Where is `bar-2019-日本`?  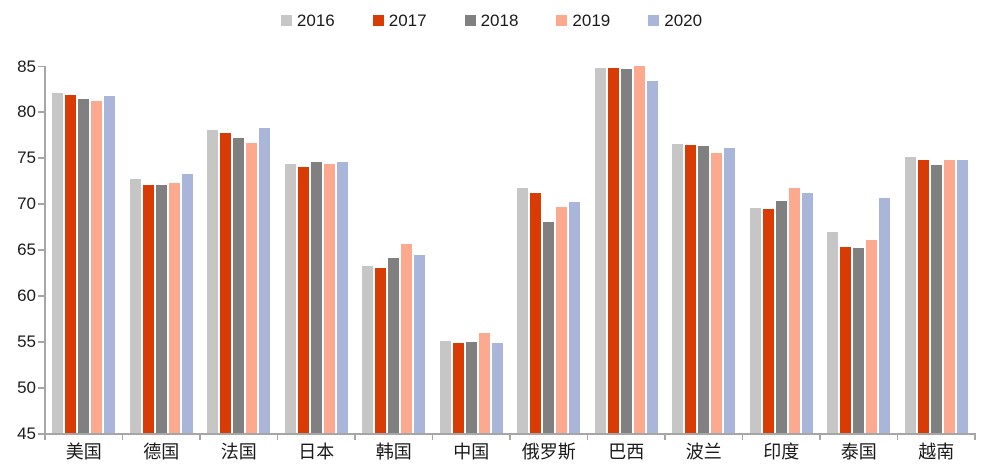 bar-2019-日本 is located at coordinates (329, 298).